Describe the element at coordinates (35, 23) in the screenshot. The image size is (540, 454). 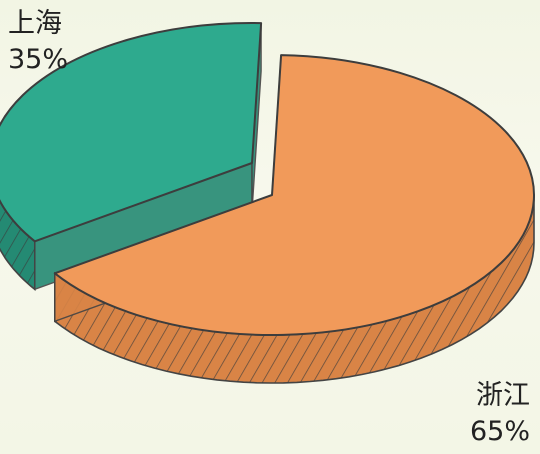
I see `slice-name-shanghai: 上海` at that location.